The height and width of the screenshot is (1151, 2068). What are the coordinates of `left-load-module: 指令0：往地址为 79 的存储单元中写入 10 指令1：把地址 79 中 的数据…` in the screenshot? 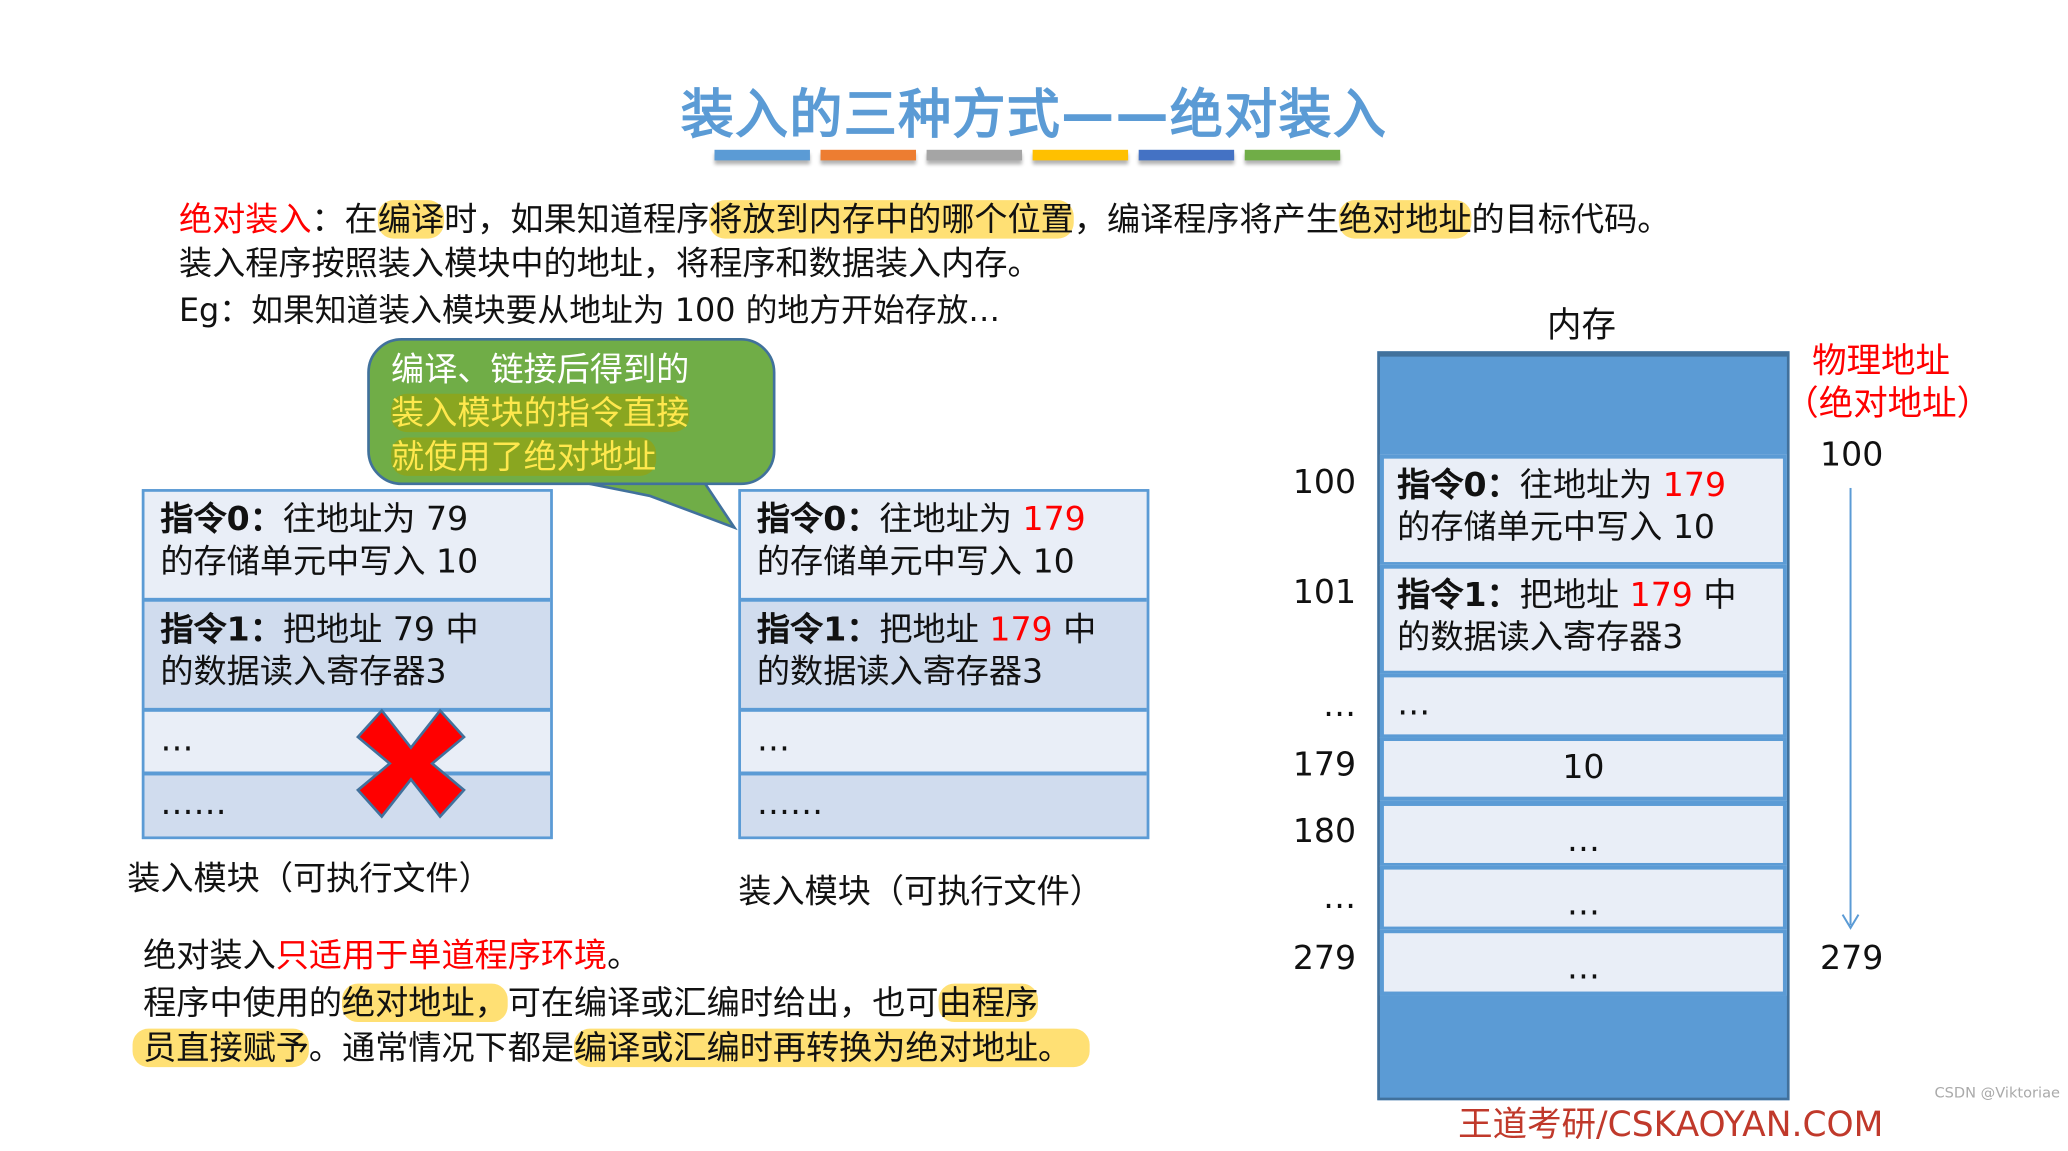 It's located at (347, 664).